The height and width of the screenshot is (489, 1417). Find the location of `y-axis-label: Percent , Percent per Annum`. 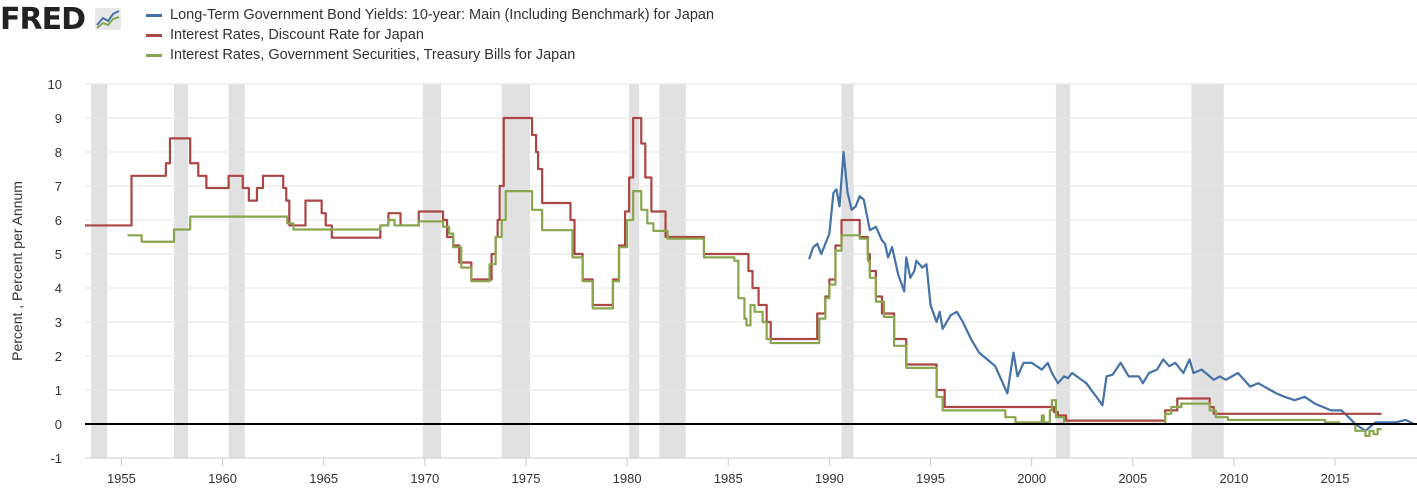

y-axis-label: Percent , Percent per Annum is located at coordinates (17, 271).